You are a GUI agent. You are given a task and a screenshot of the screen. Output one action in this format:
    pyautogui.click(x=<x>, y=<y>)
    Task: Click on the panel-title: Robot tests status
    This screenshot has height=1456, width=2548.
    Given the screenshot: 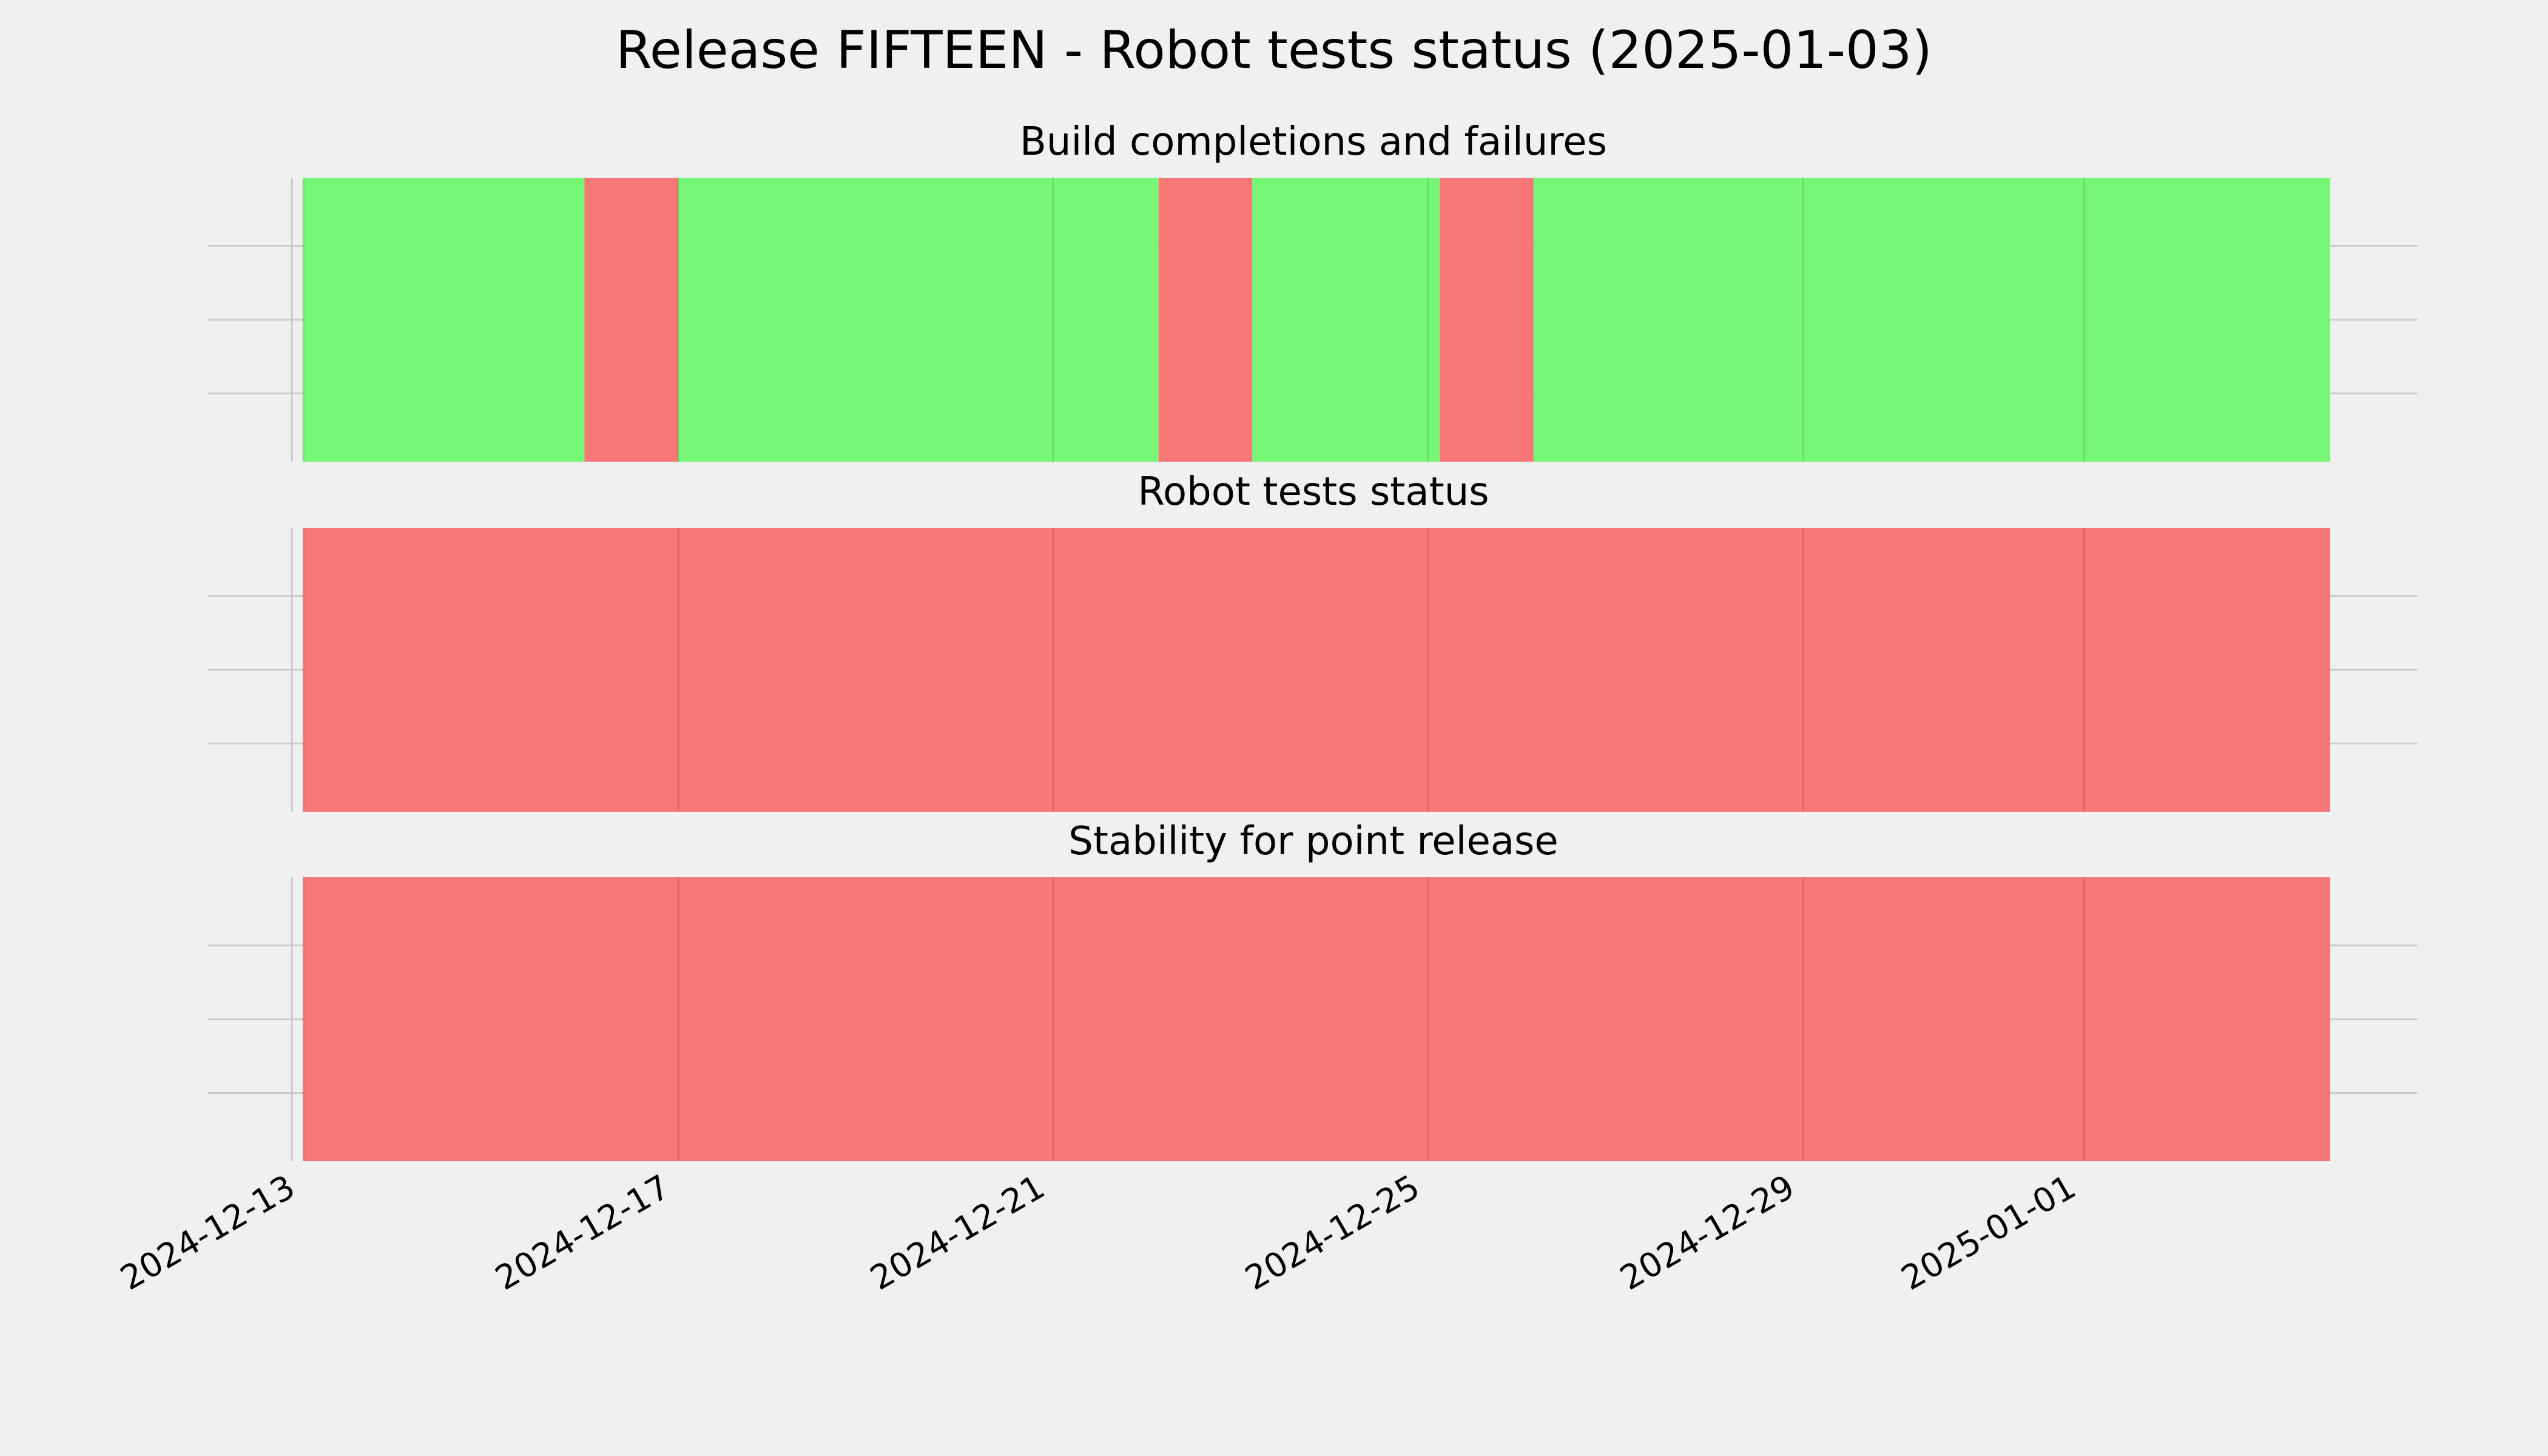 What is the action you would take?
    pyautogui.click(x=1313, y=492)
    